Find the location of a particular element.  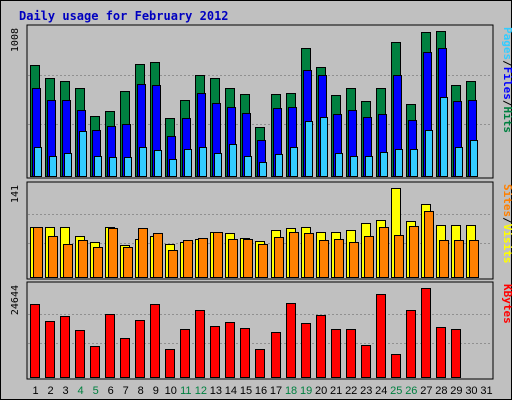

legend-hits: Hits is located at coordinates (506, 120).